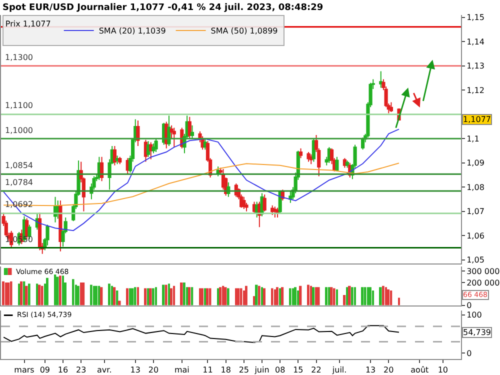 This screenshot has width=500, height=375. Describe the element at coordinates (339, 370) in the screenshot. I see `x-tick-label: juil.` at that location.